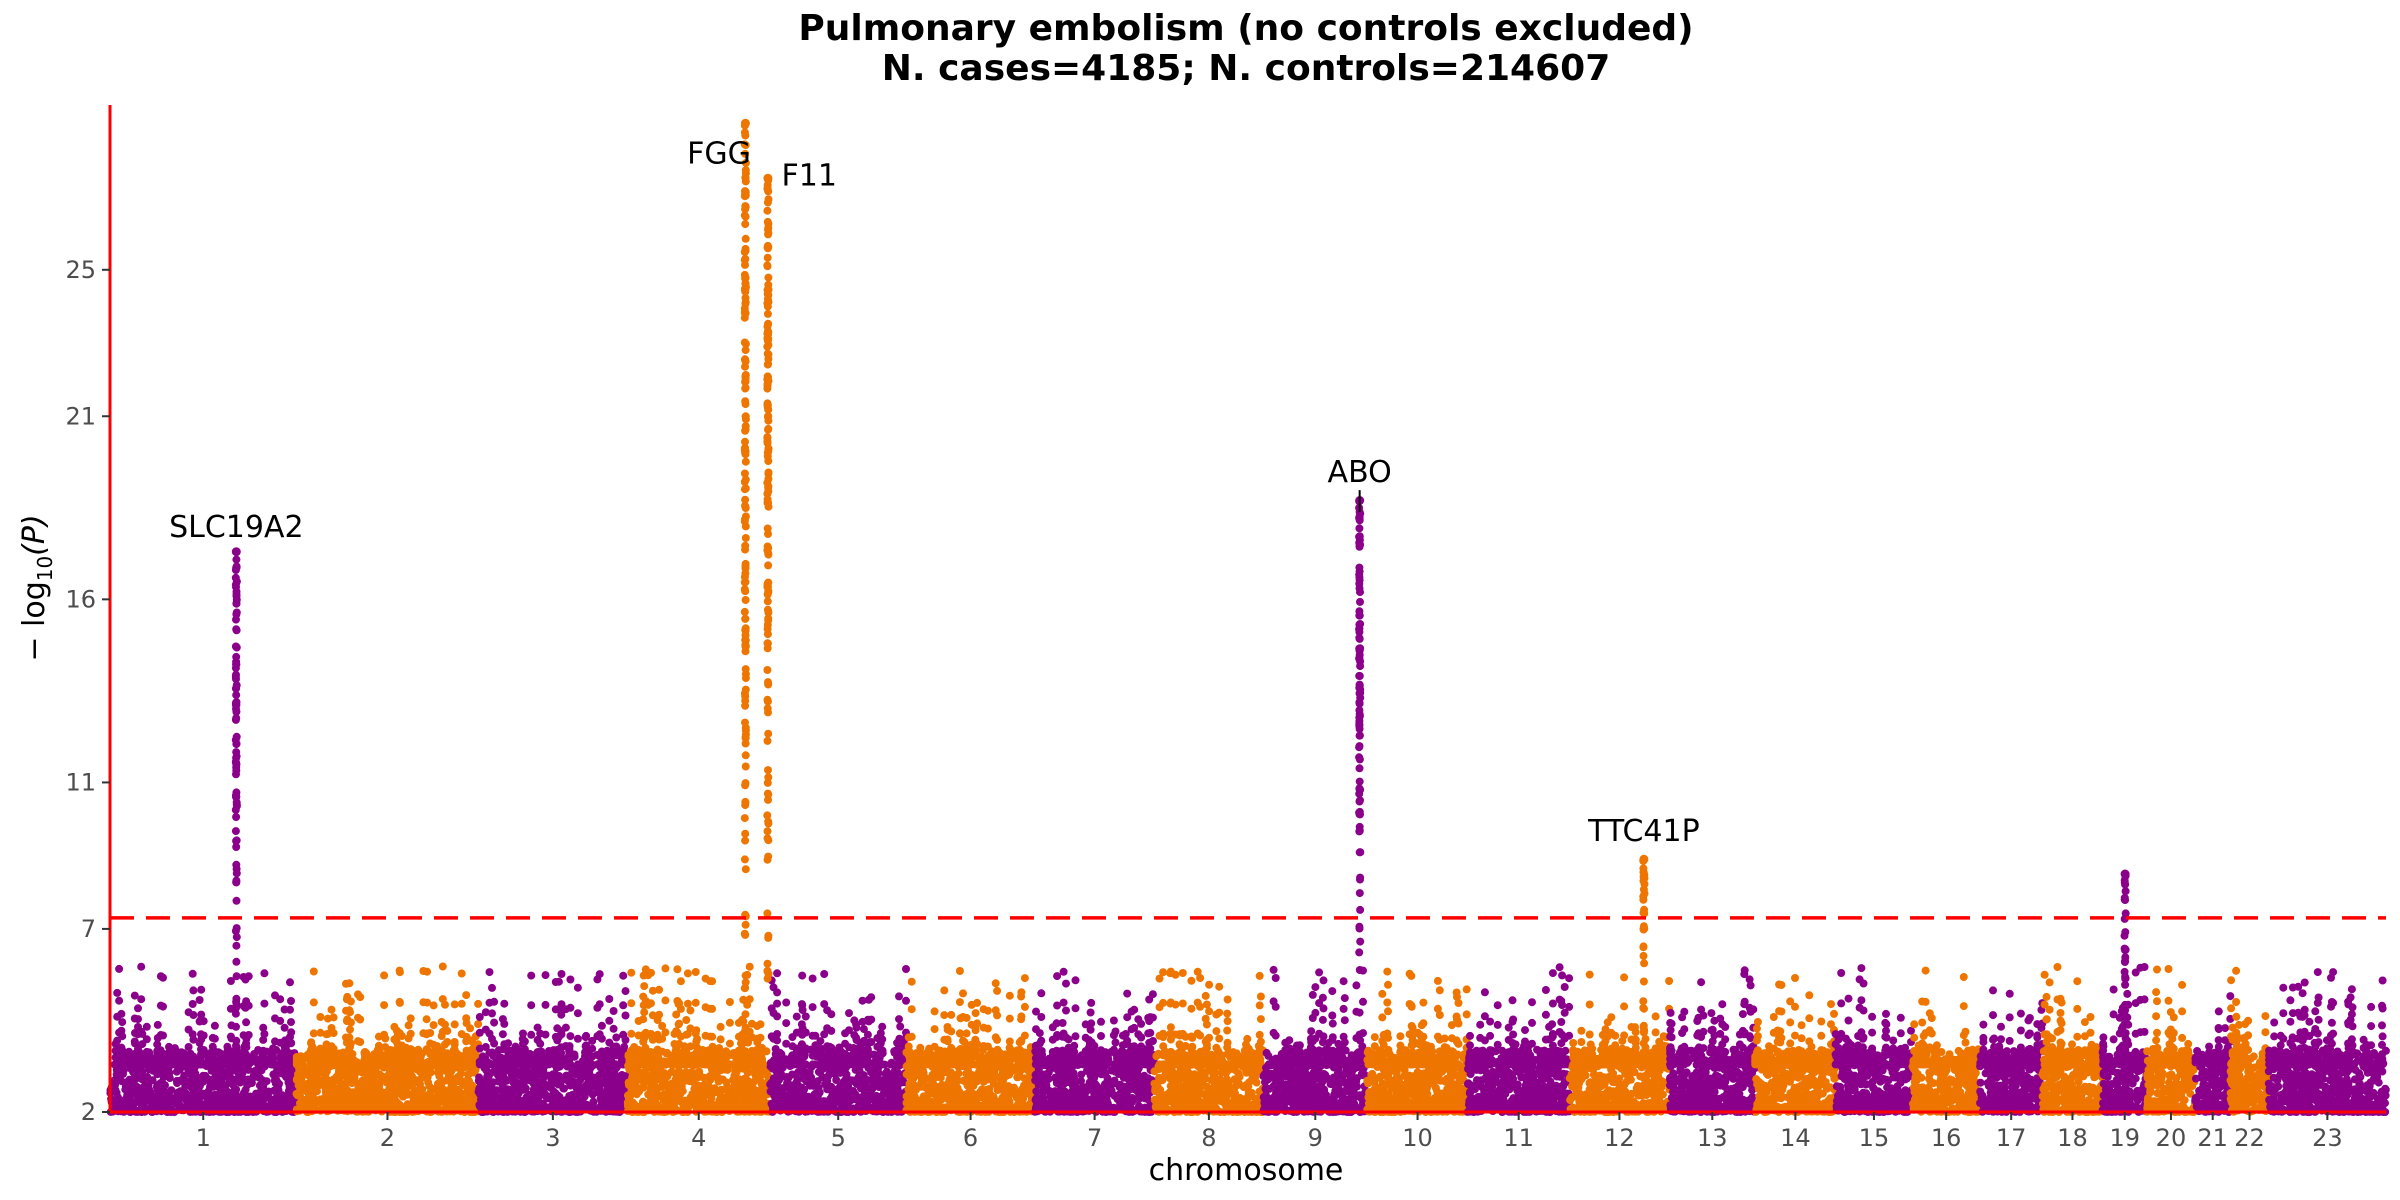  I want to click on chart-subtitle: N. cases=4185; N. controls=214607, so click(1246, 68).